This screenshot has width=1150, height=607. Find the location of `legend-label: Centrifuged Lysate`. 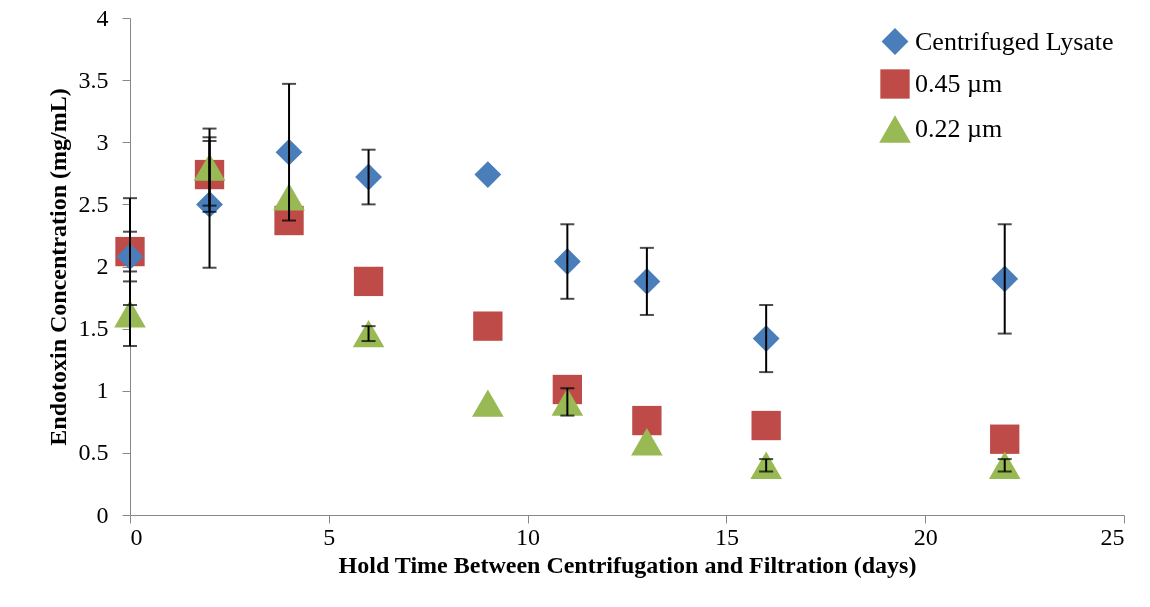

legend-label: Centrifuged Lysate is located at coordinates (1014, 41).